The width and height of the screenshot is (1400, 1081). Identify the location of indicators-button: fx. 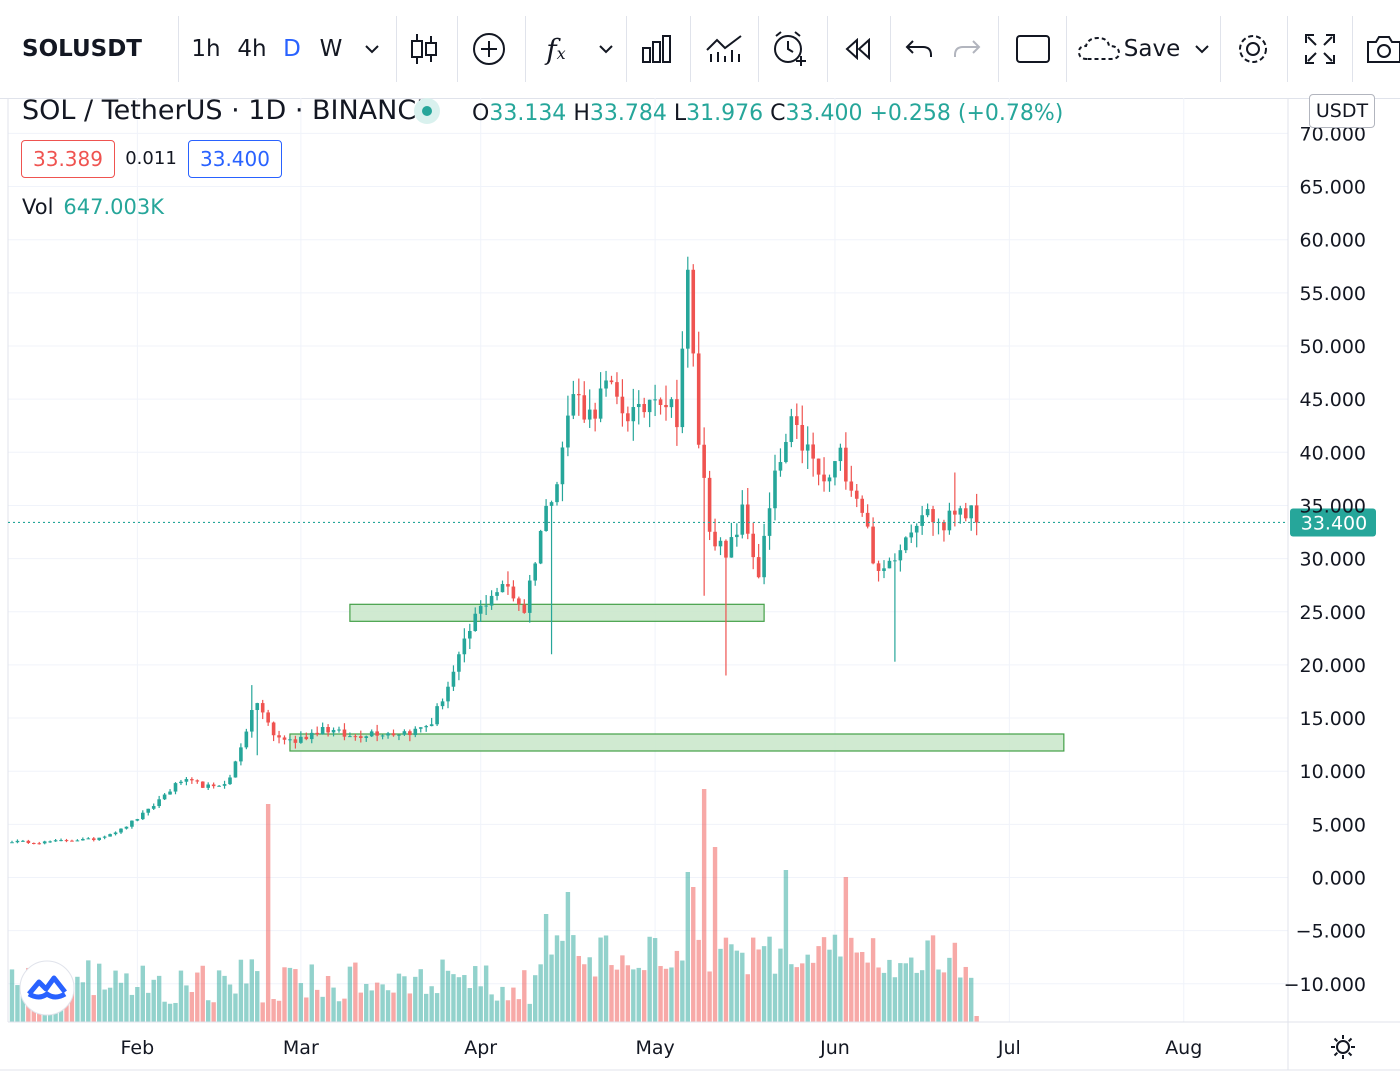
(556, 49).